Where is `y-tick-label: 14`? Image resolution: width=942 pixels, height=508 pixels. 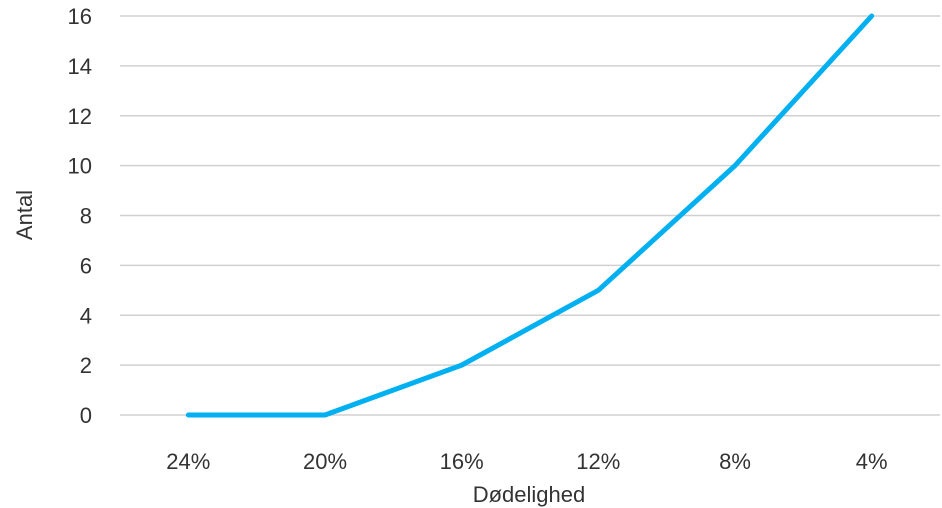
y-tick-label: 14 is located at coordinates (80, 66).